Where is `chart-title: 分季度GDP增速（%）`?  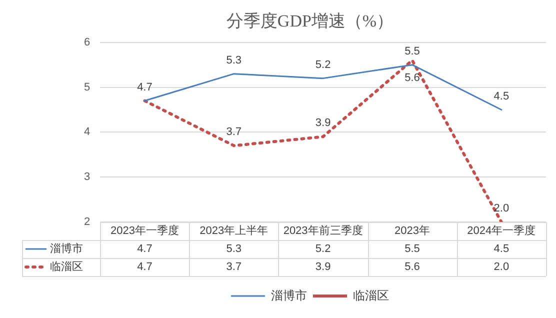
chart-title: 分季度GDP增速（%） is located at coordinates (310, 21).